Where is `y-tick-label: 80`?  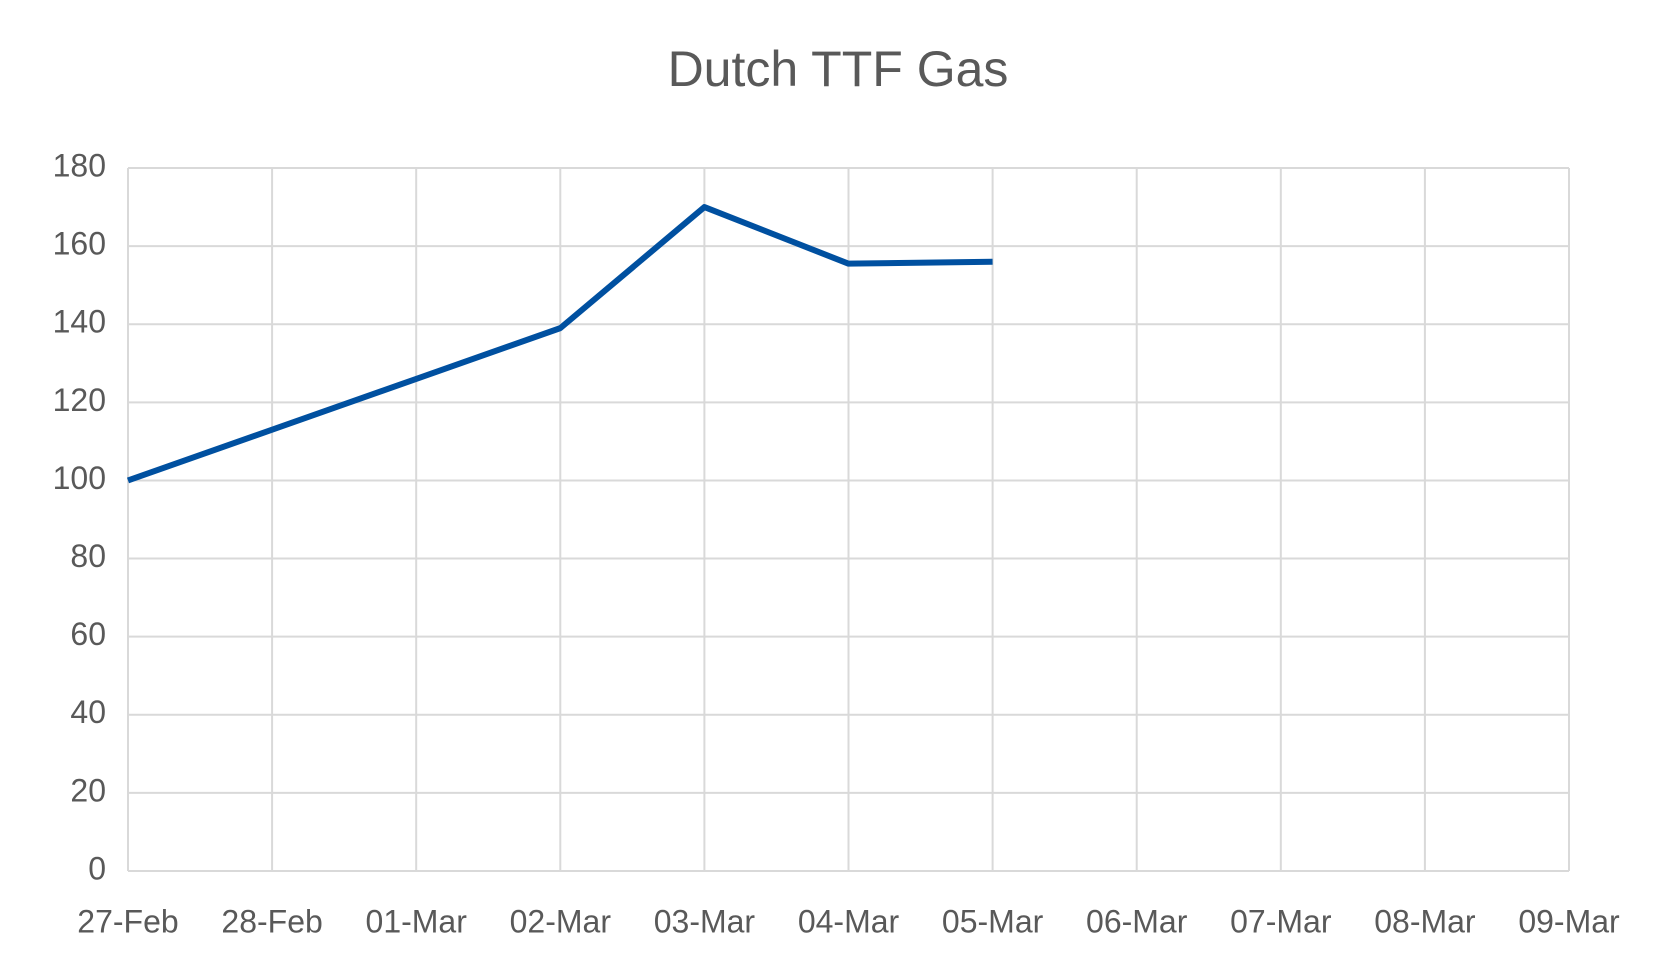 y-tick-label: 80 is located at coordinates (88, 556).